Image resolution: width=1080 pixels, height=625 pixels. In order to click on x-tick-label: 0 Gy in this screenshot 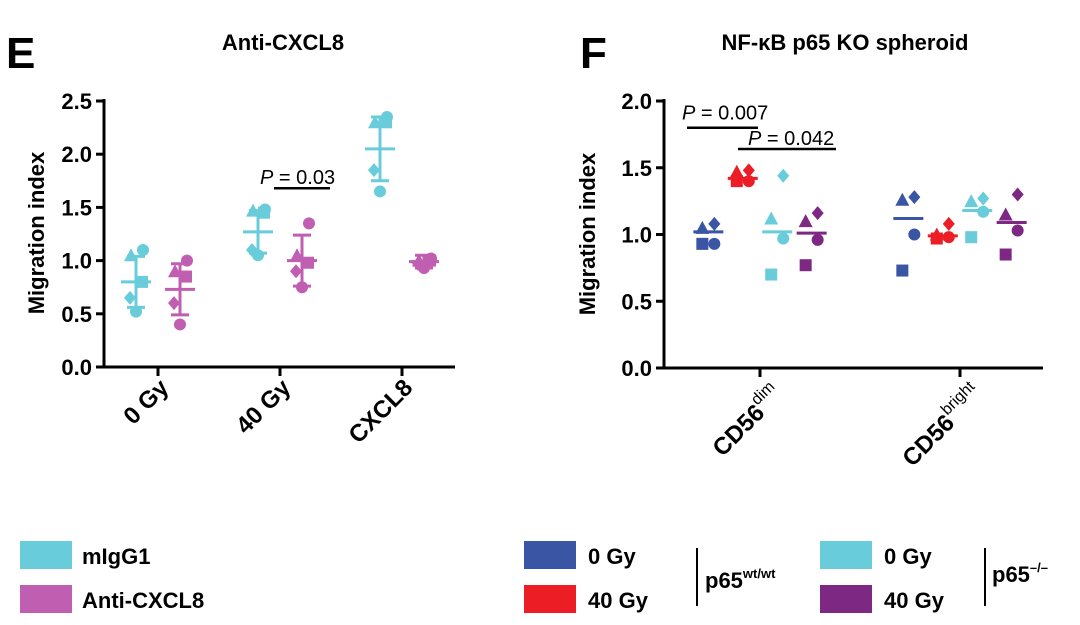, I will do `click(146, 402)`.